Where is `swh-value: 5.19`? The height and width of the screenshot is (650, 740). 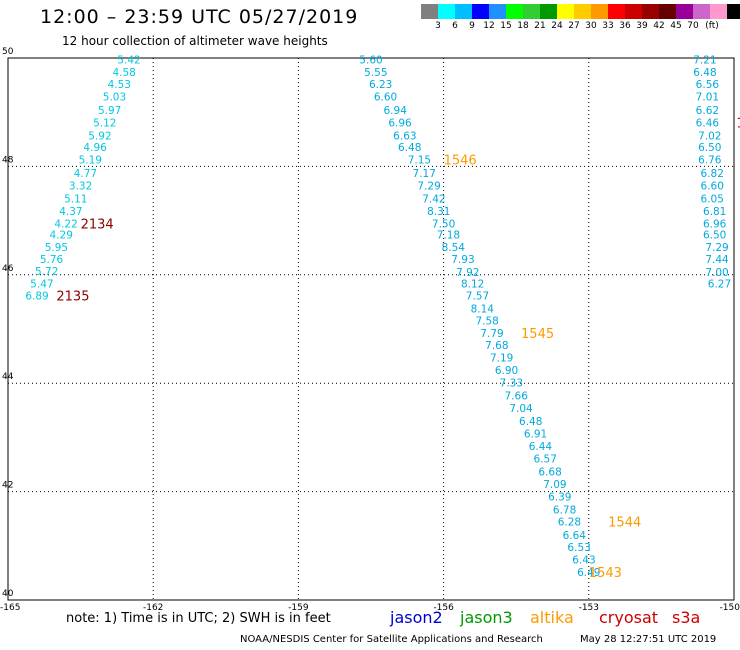
swh-value: 5.19 is located at coordinates (90, 161).